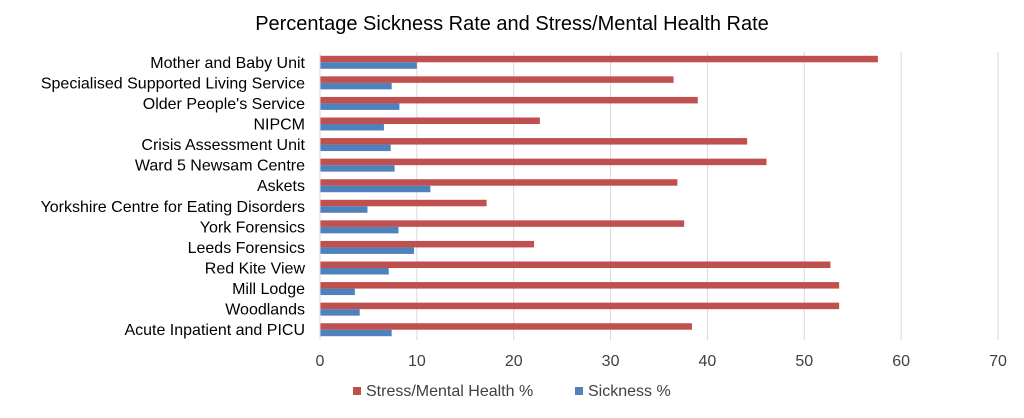  What do you see at coordinates (268, 289) in the screenshot?
I see `category-label: Mill Lodge` at bounding box center [268, 289].